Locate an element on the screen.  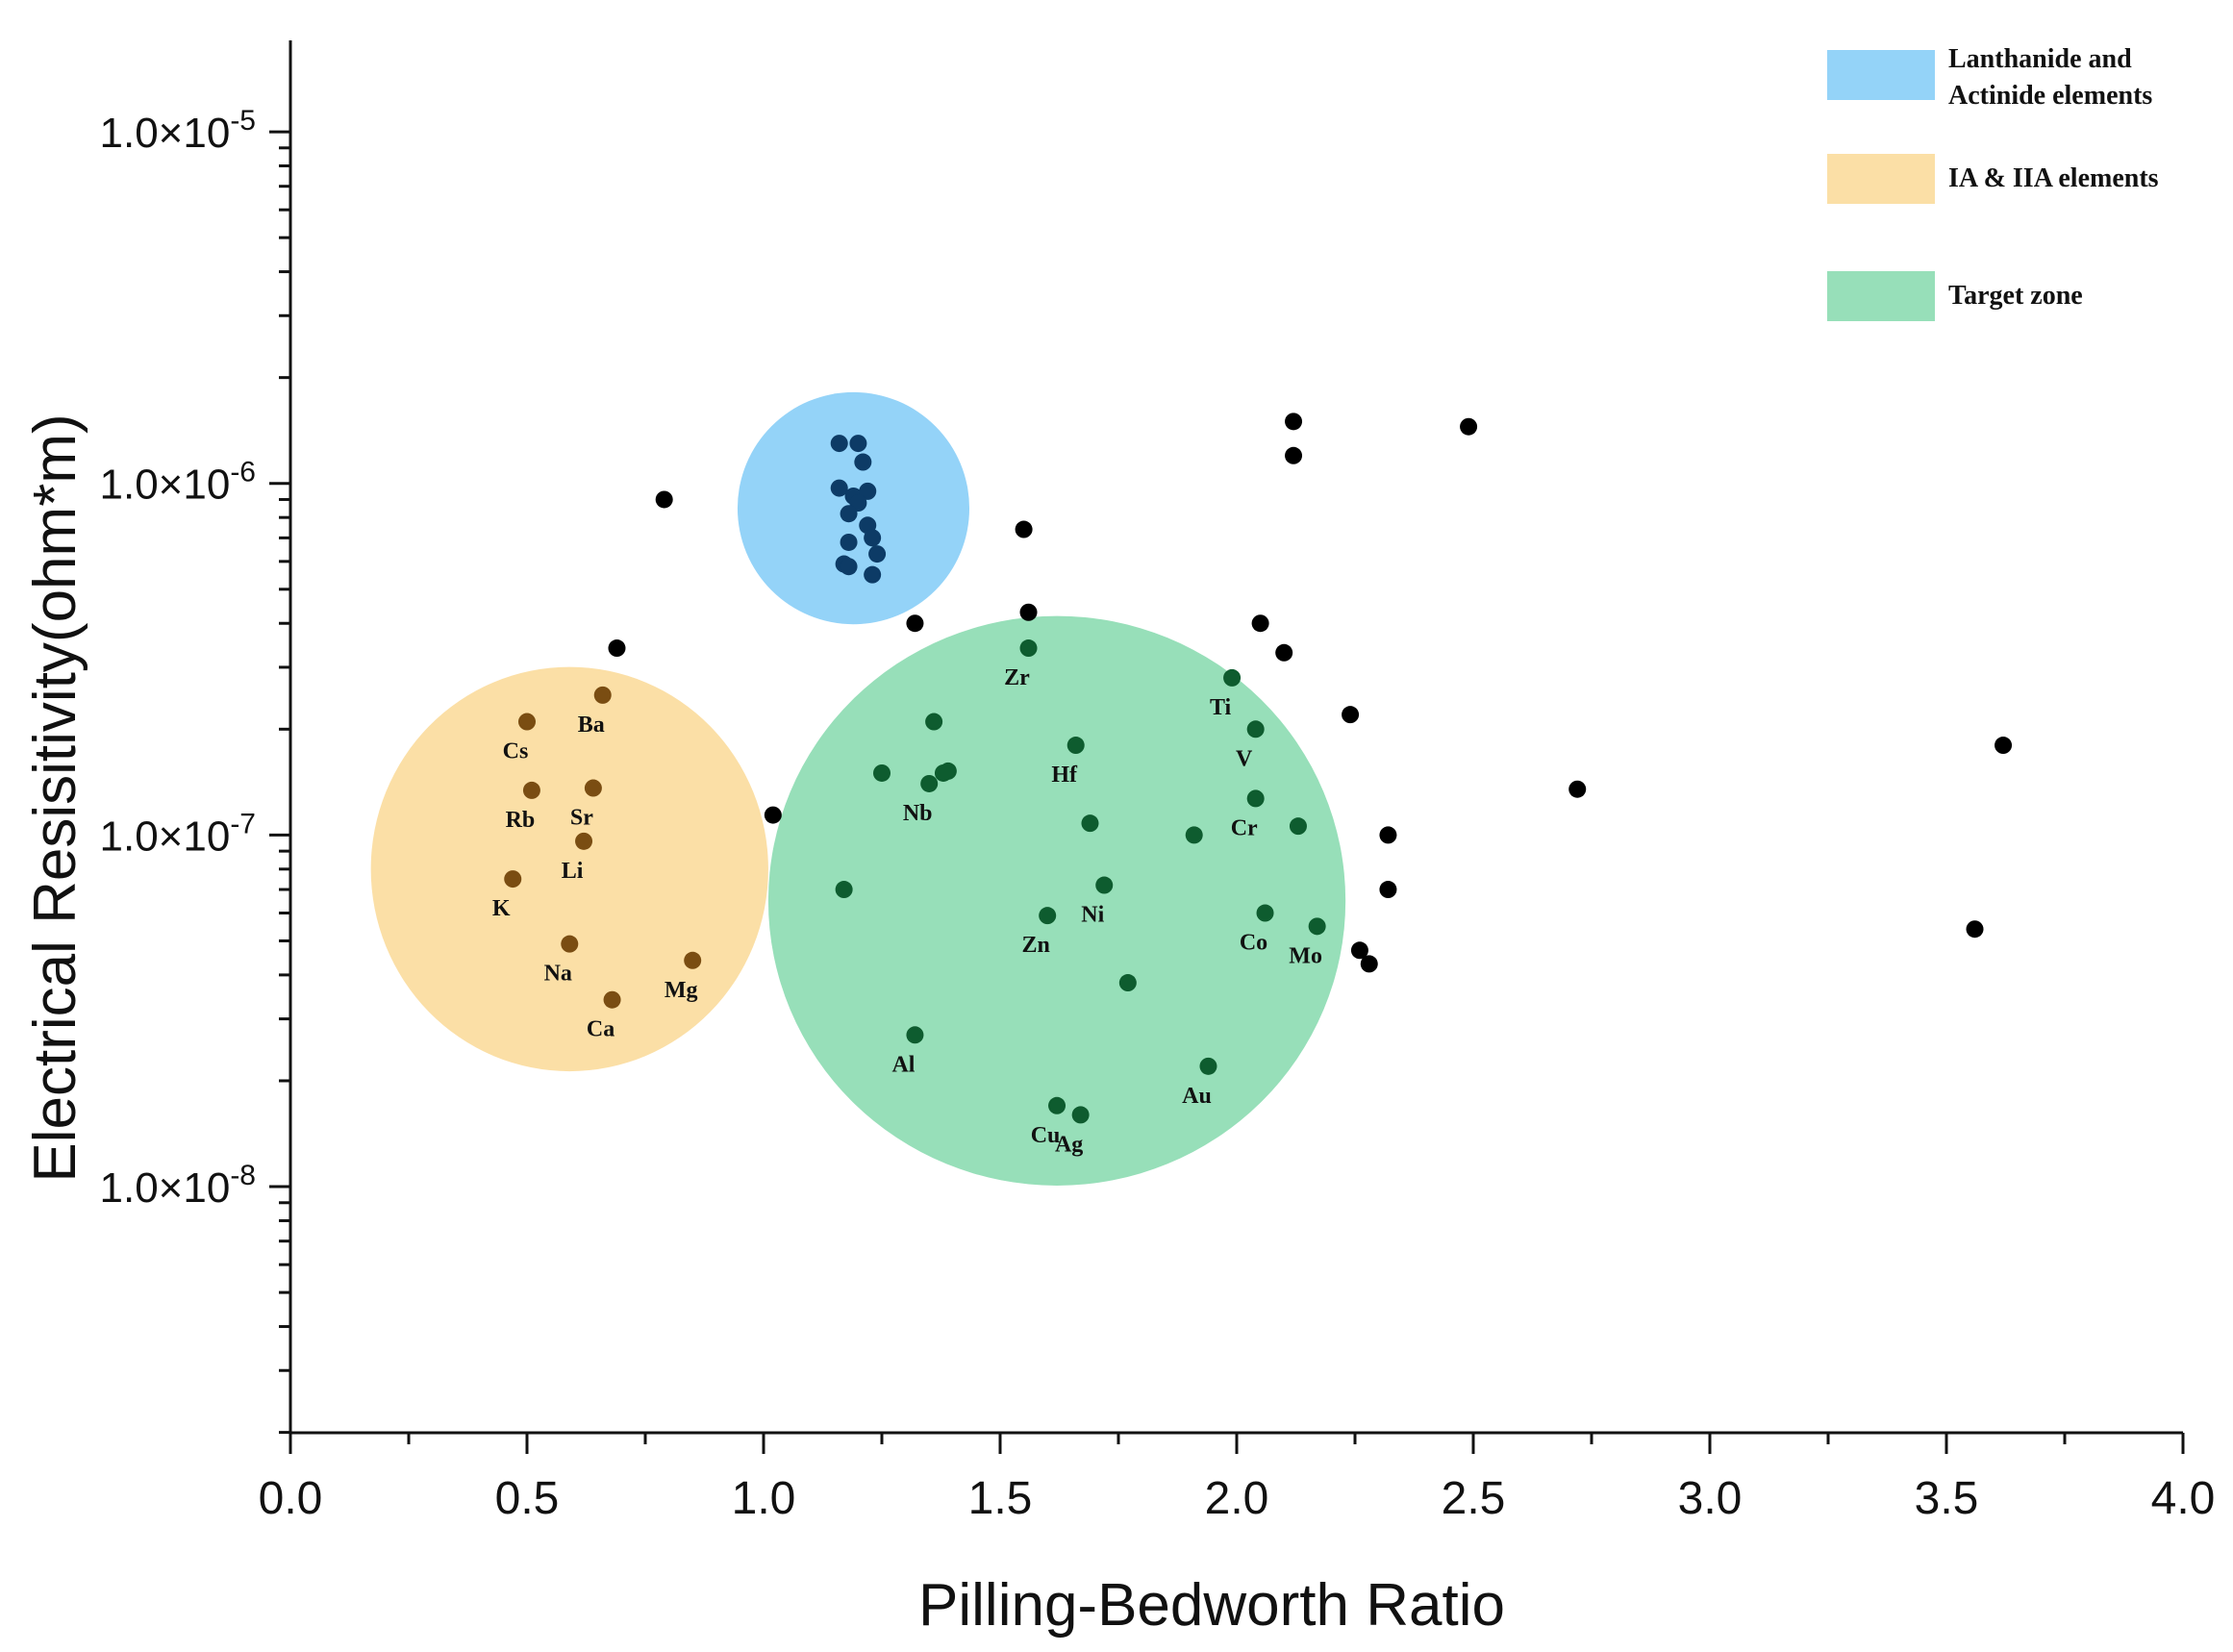
point-label: Au is located at coordinates (1197, 1096).